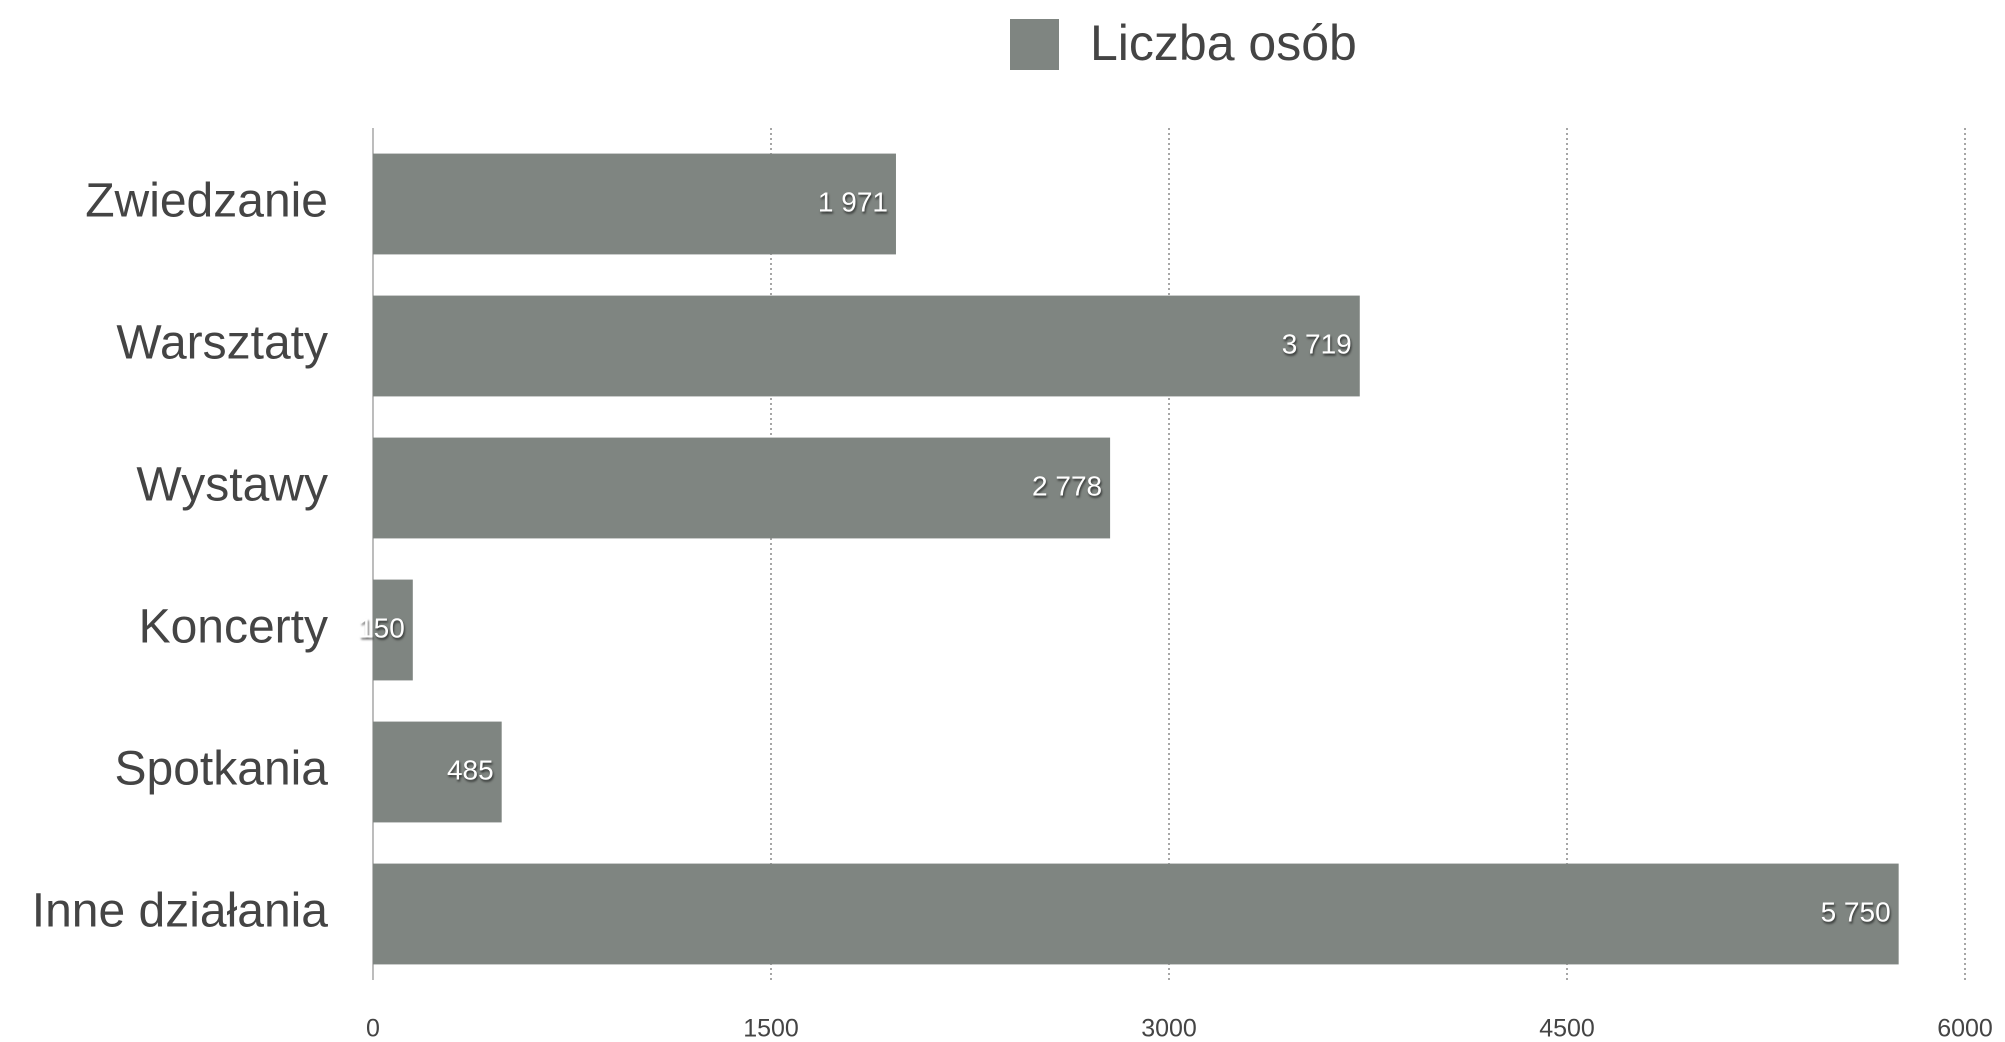 Image resolution: width=2005 pixels, height=1042 pixels. Describe the element at coordinates (1223, 43) in the screenshot. I see `legend-label: Liczba osób` at that location.